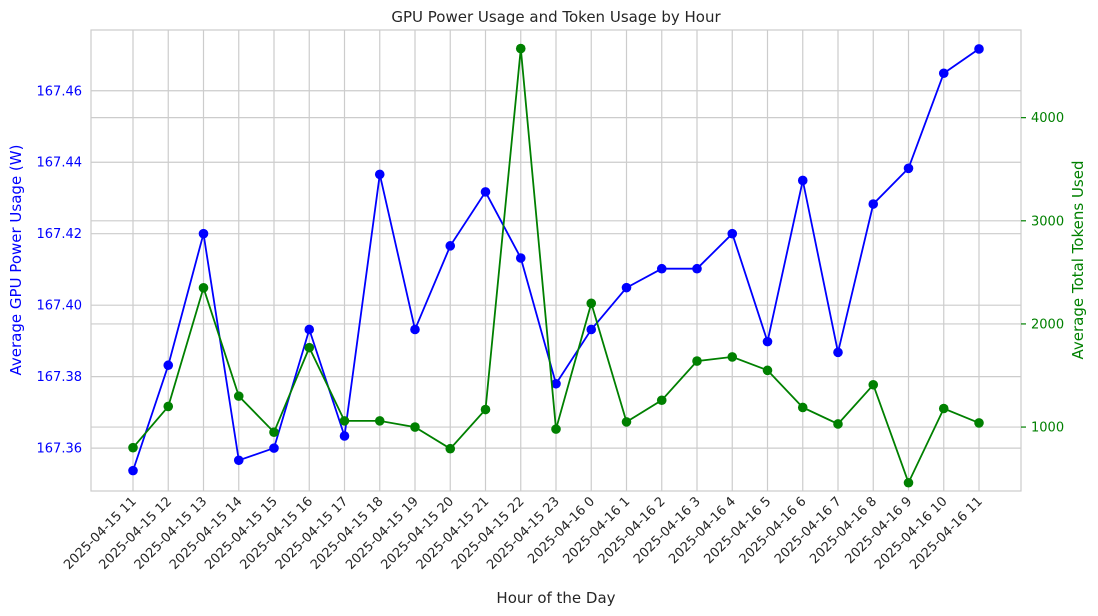 The image size is (1098, 616). Describe the element at coordinates (1047, 118) in the screenshot. I see `right-tick-label: 4000` at that location.